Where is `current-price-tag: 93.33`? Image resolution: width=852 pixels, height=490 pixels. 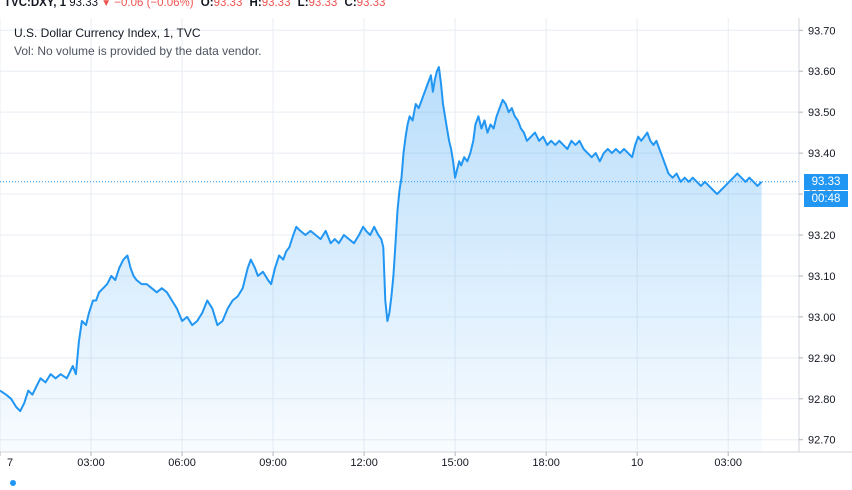
current-price-tag: 93.33 is located at coordinates (826, 181).